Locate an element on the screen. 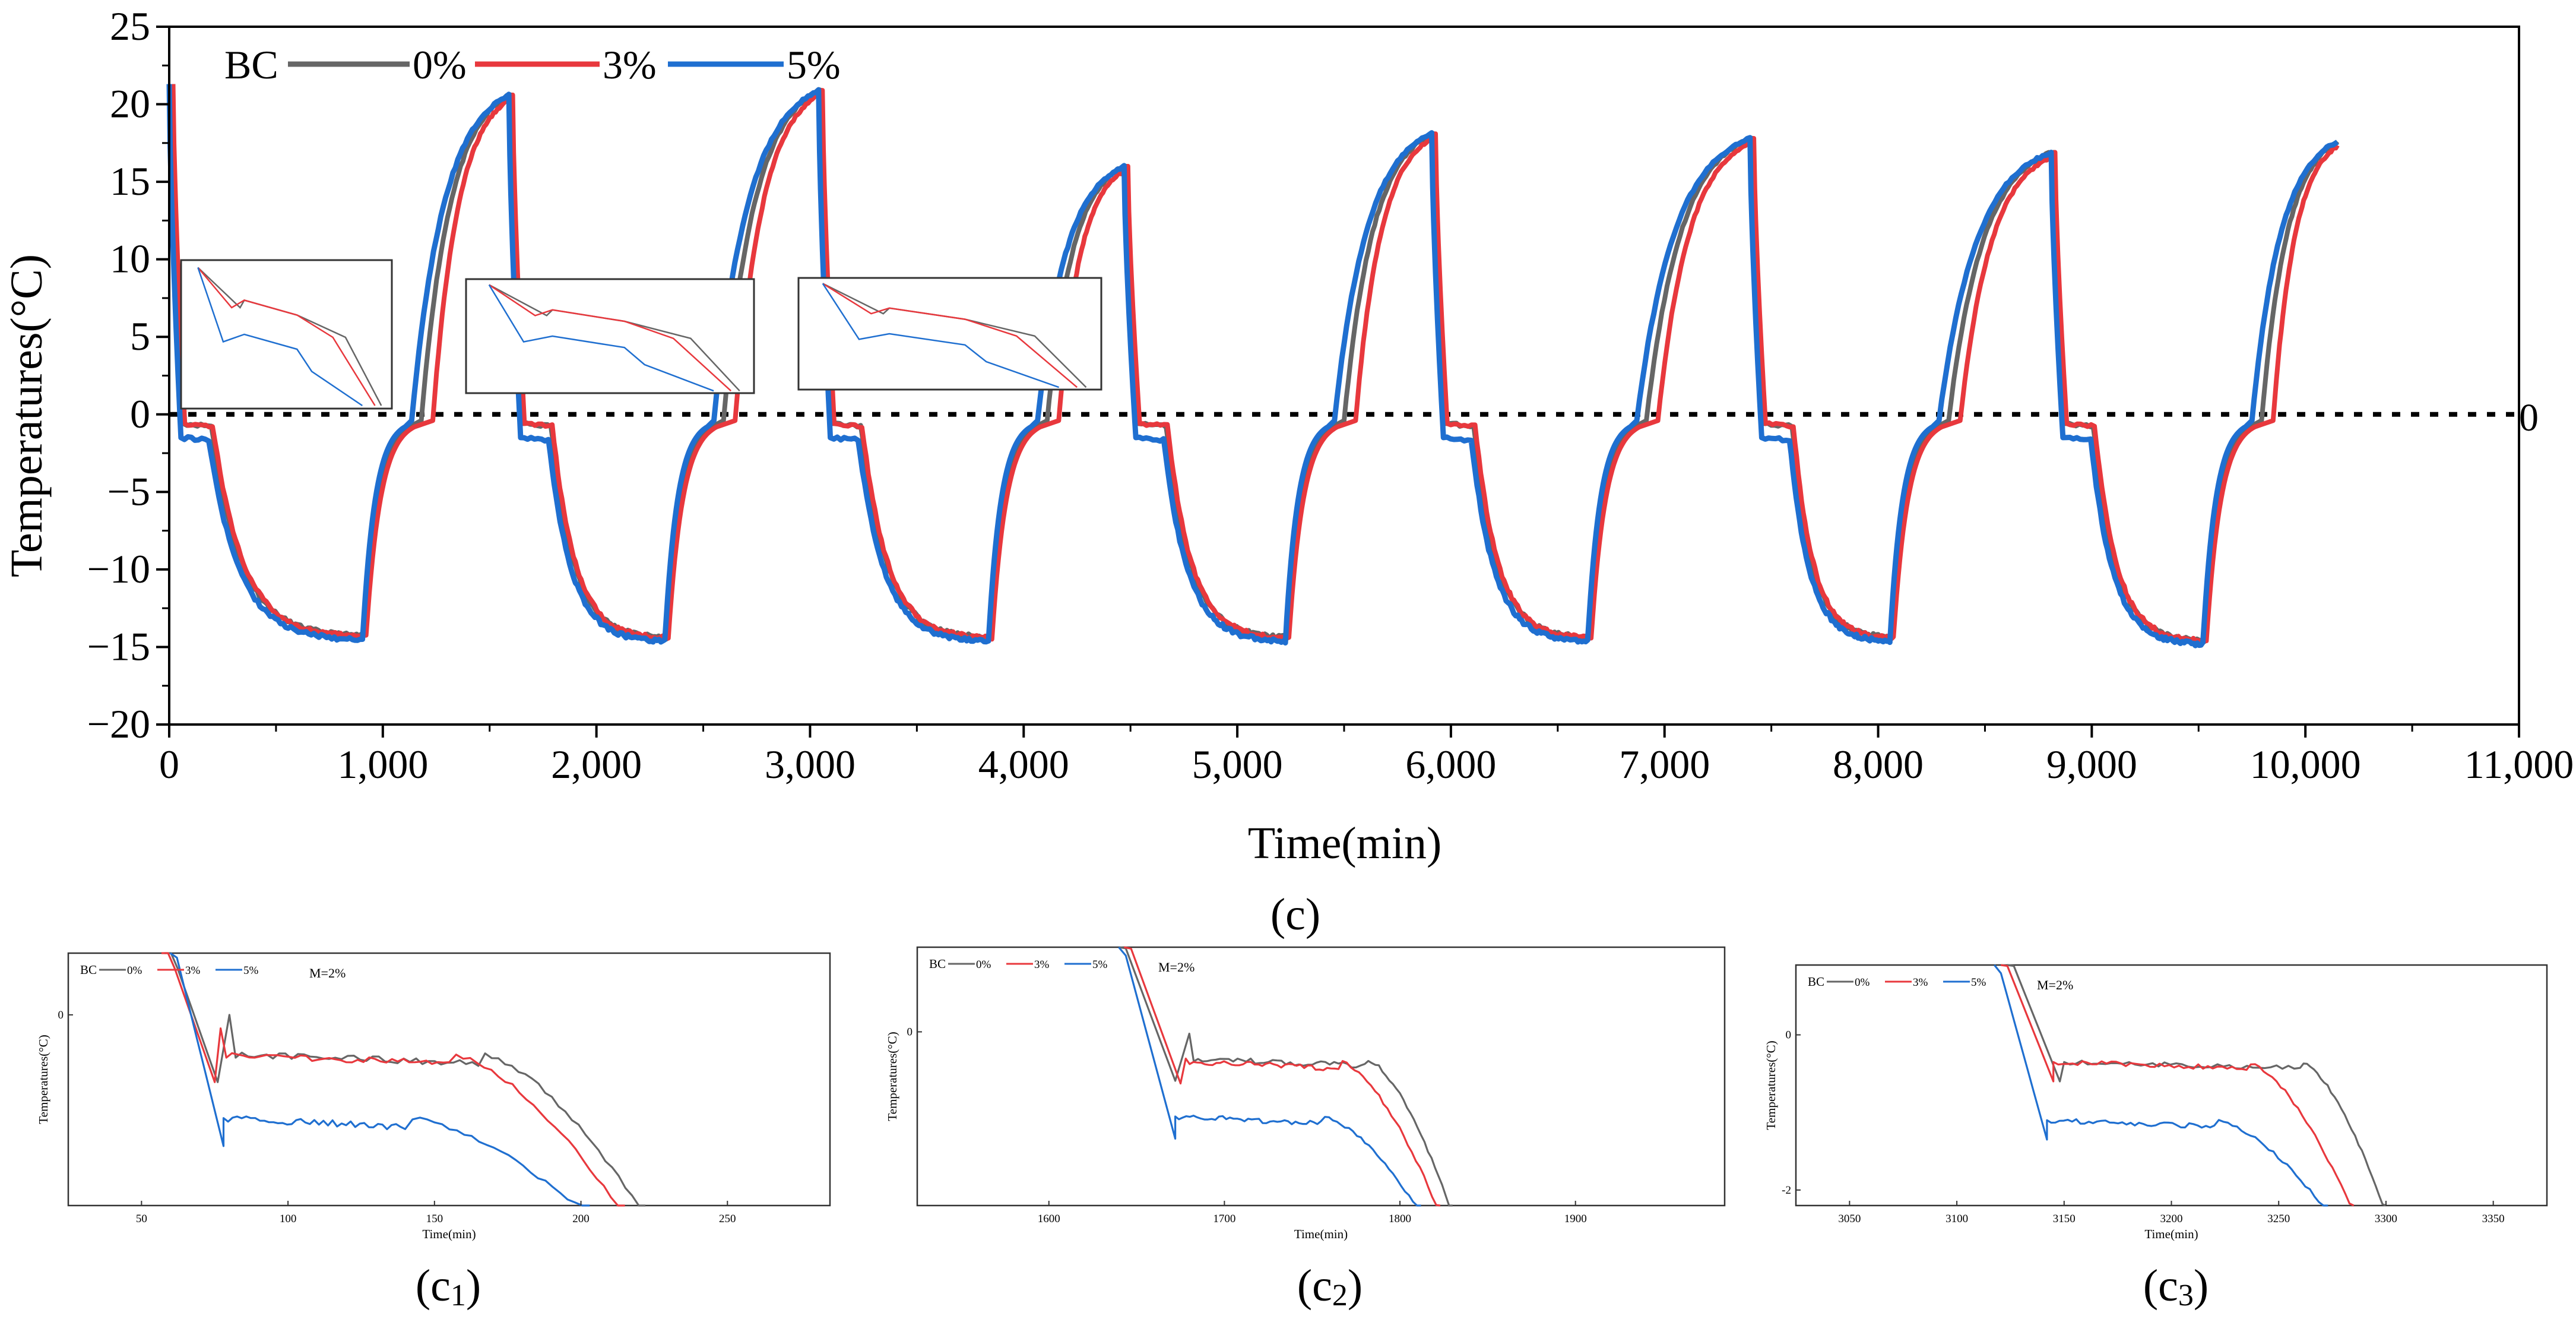 This screenshot has height=1335, width=2576. y-tick-label: 20 is located at coordinates (130, 104).